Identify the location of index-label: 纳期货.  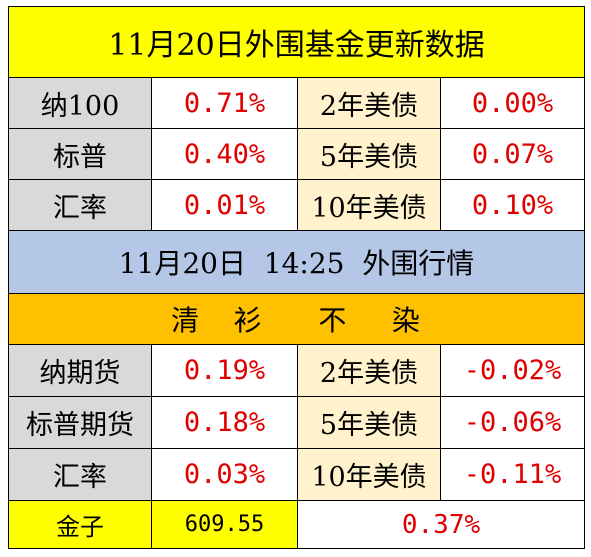
(80, 370).